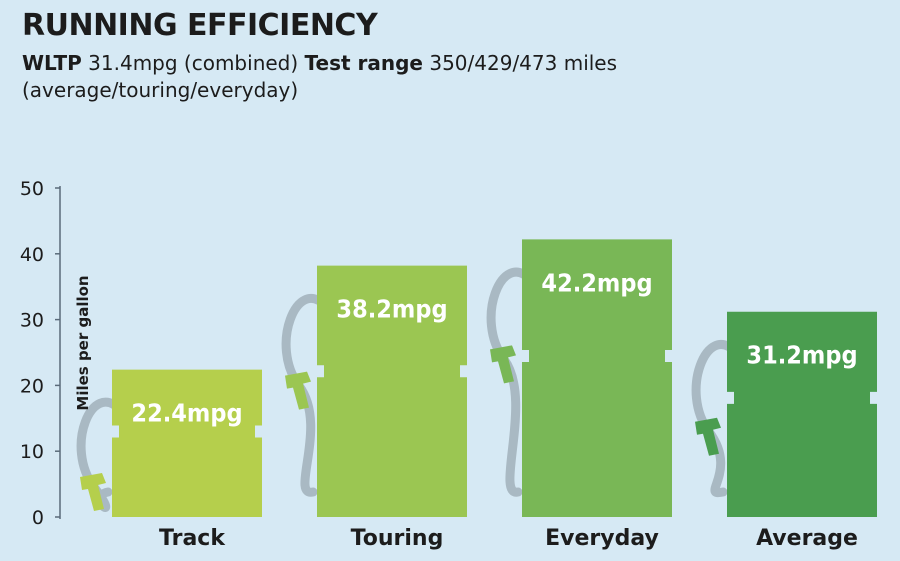 This screenshot has width=900, height=561. Describe the element at coordinates (32, 386) in the screenshot. I see `y-tick-label: 20` at that location.